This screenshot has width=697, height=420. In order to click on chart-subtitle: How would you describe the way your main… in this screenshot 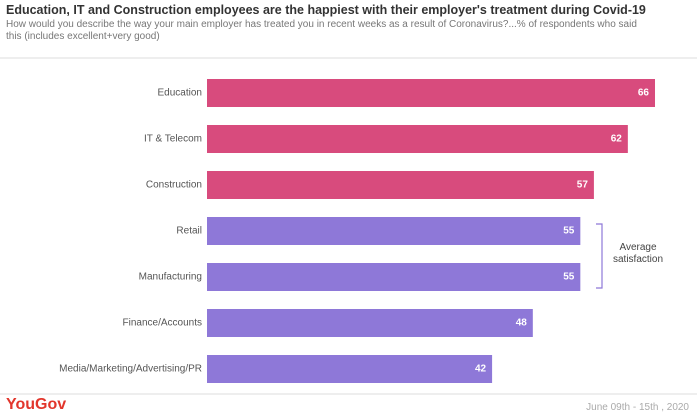, I will do `click(321, 30)`.